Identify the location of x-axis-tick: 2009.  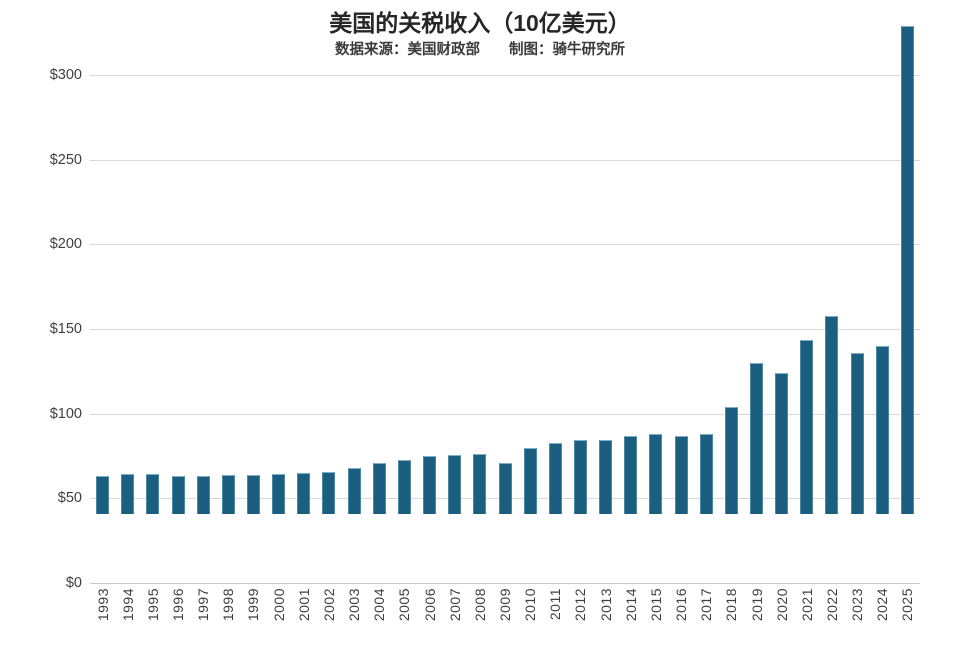
(504, 618).